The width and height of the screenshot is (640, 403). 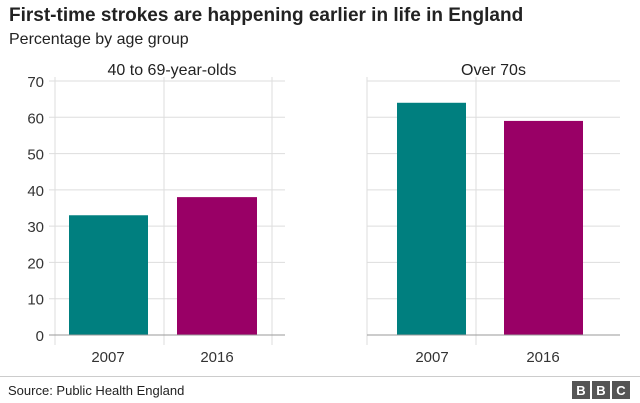 I want to click on footer-divider, so click(x=320, y=376).